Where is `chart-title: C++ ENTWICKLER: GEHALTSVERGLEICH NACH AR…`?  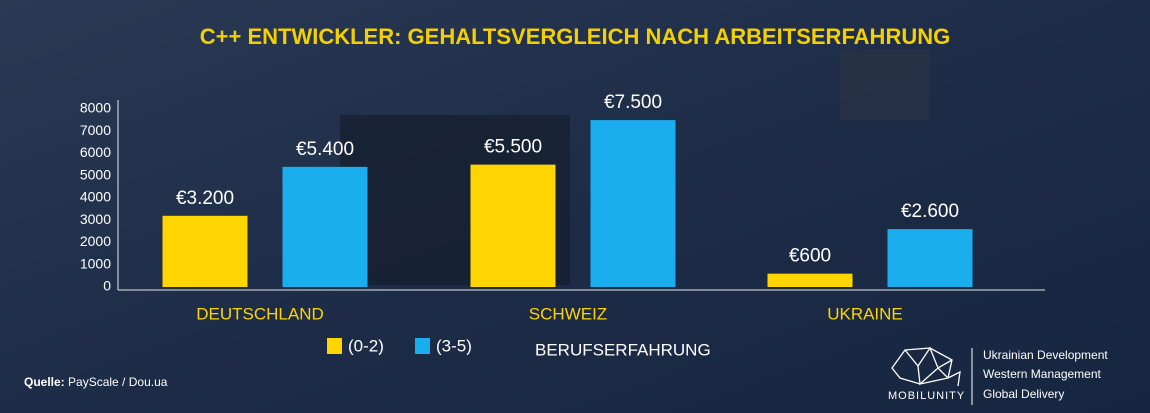
chart-title: C++ ENTWICKLER: GEHALTSVERGLEICH NACH AR… is located at coordinates (575, 36).